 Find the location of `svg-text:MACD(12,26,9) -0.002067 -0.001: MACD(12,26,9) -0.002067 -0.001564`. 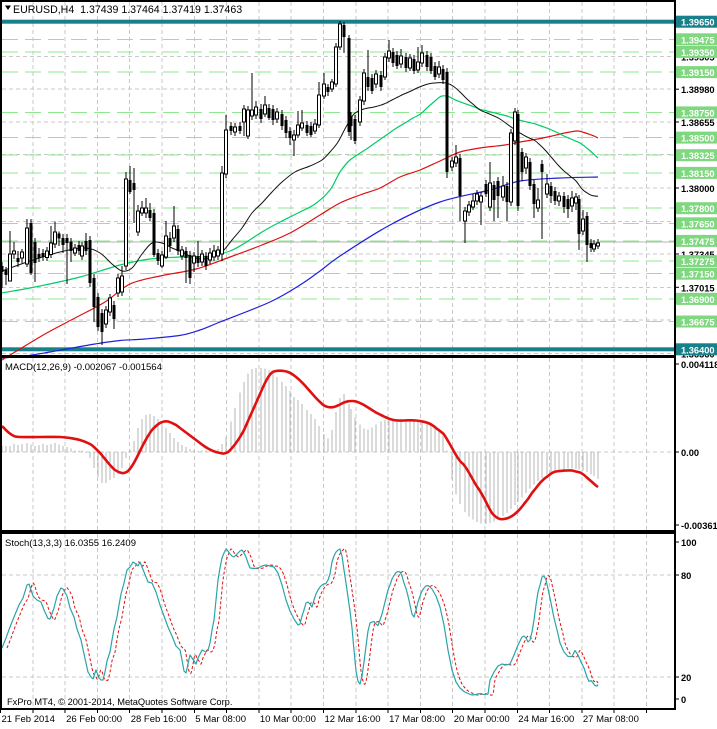

svg-text:MACD(12,26,9) -0.002067 -0.001: MACD(12,26,9) -0.002067 -0.001564 is located at coordinates (83, 367).